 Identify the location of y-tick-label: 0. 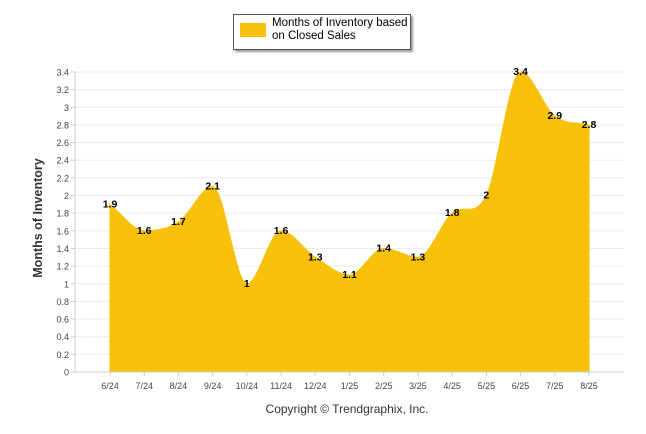
(66, 373).